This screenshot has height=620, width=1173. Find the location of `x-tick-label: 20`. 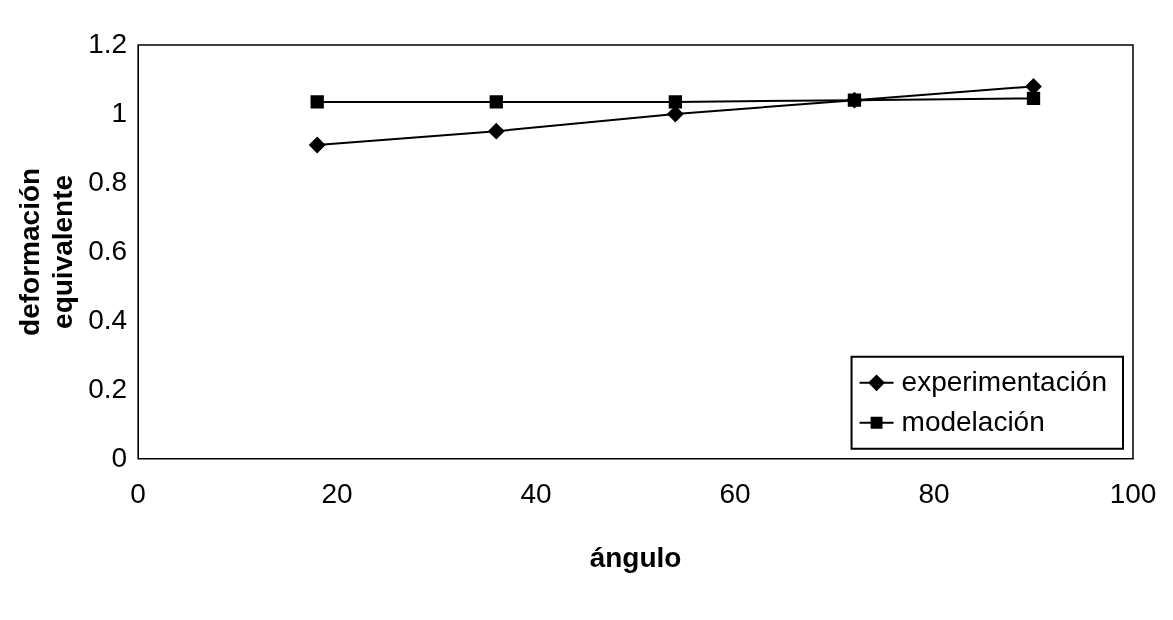

x-tick-label: 20 is located at coordinates (337, 494).